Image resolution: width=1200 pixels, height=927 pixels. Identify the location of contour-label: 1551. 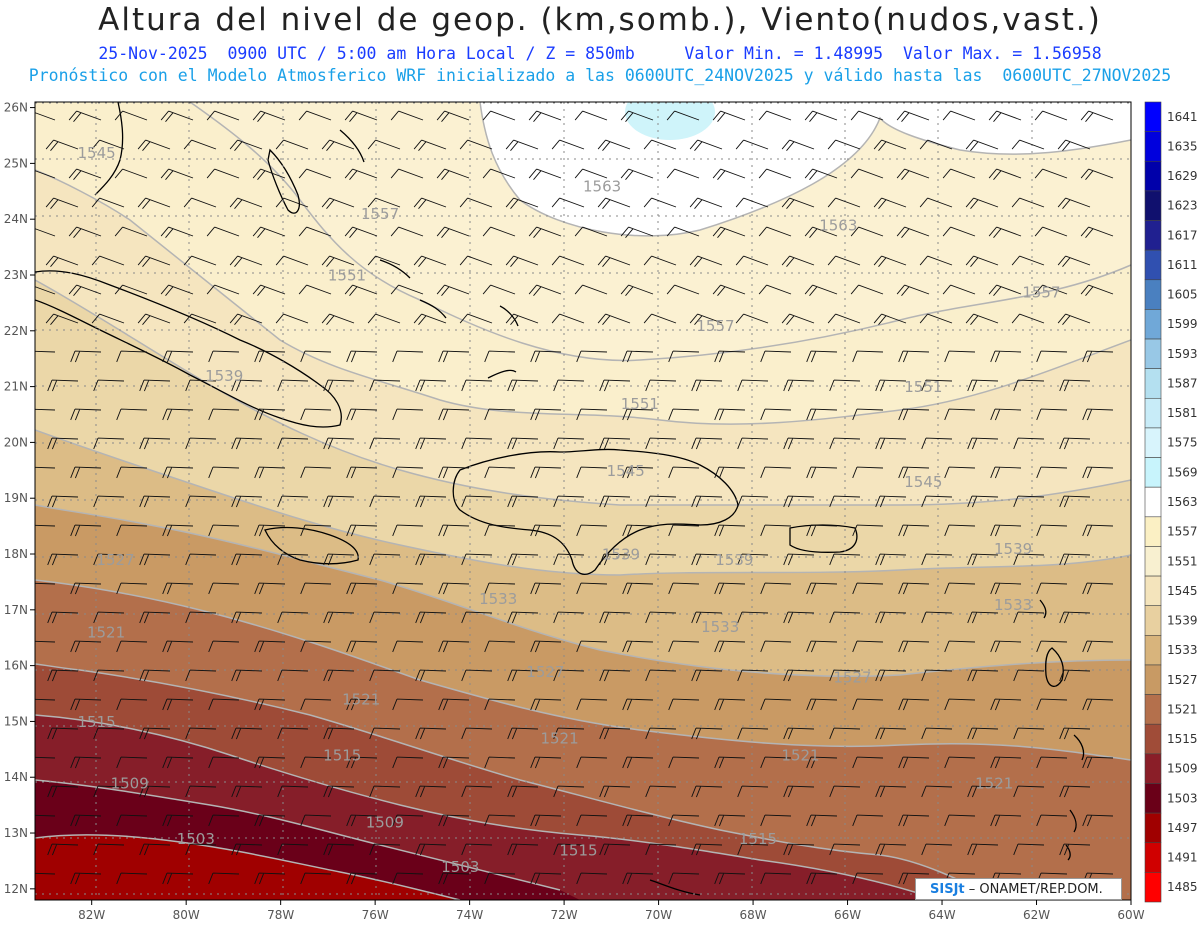
(923, 387).